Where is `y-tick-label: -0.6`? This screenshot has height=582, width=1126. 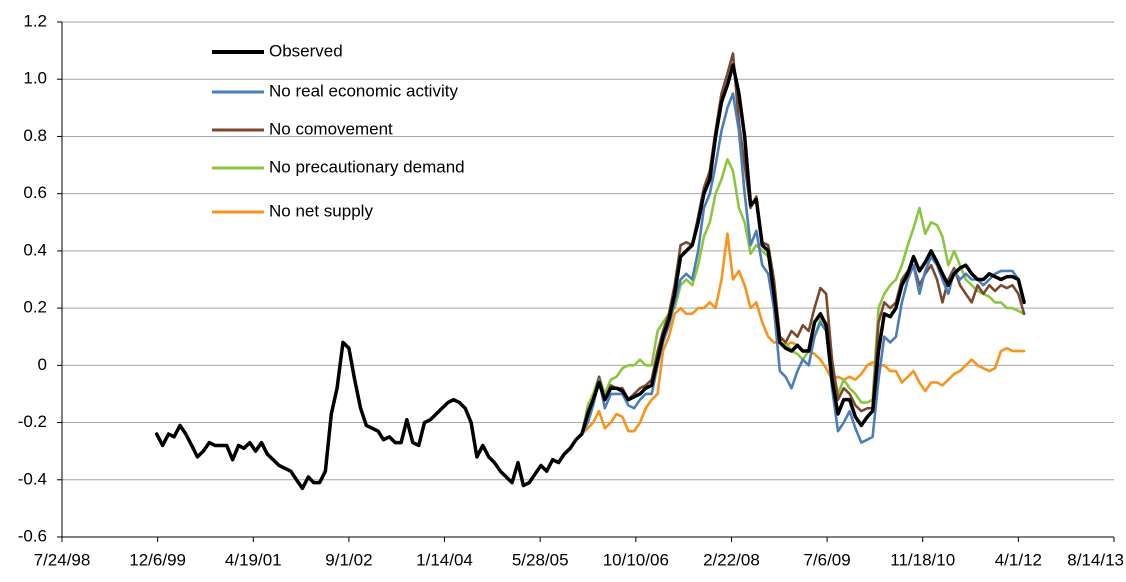 y-tick-label: -0.6 is located at coordinates (32, 535).